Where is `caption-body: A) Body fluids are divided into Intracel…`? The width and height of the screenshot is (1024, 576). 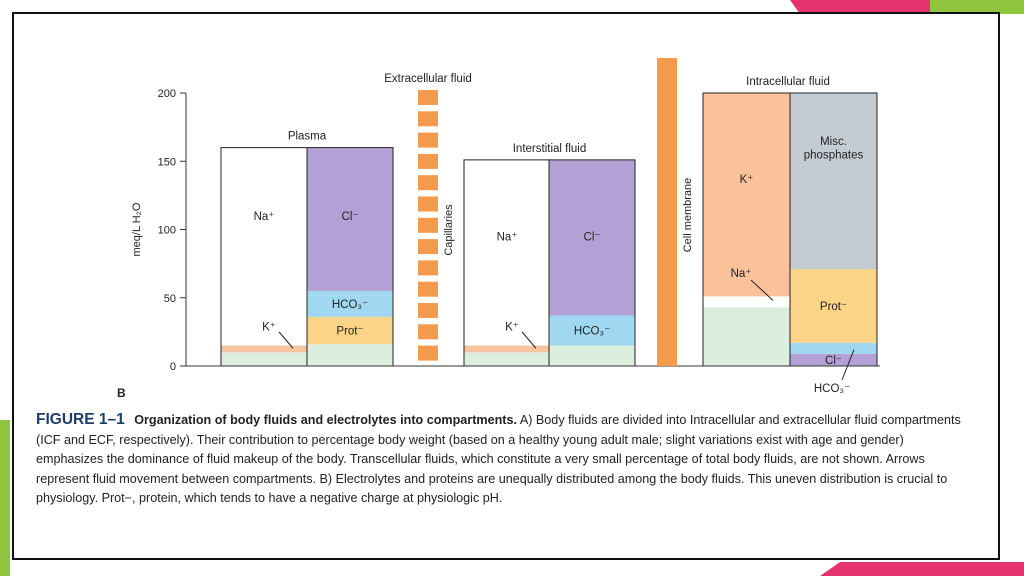
caption-body: A) Body fluids are divided into Intracel… is located at coordinates (498, 459).